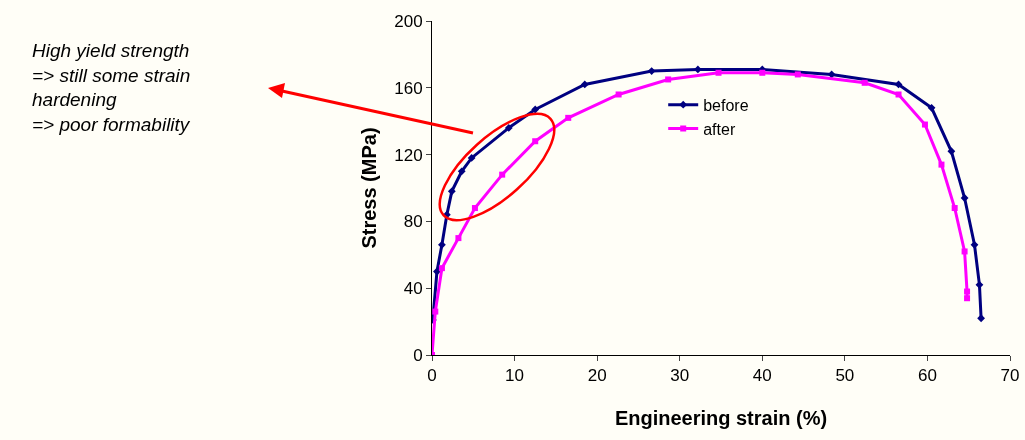 The height and width of the screenshot is (440, 1025). I want to click on x-tick-label: 30, so click(680, 376).